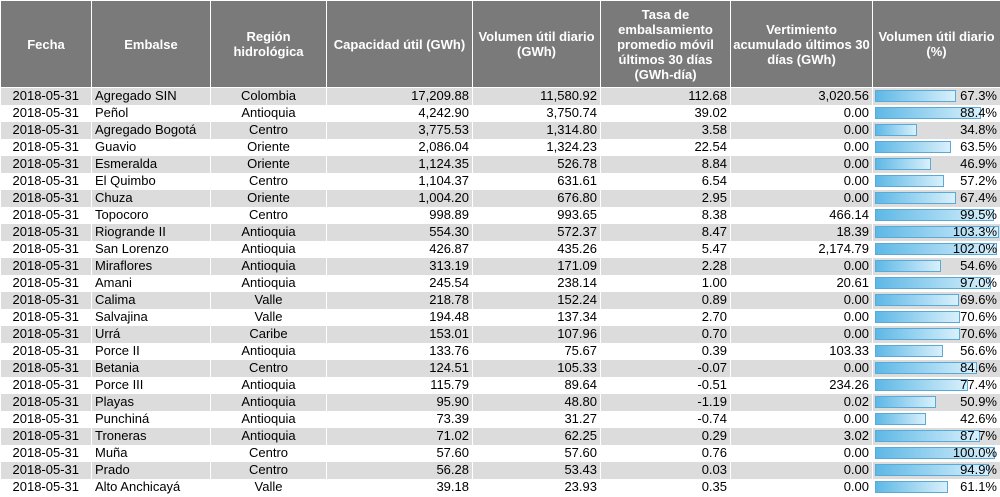 The image size is (1000, 497). What do you see at coordinates (536, 266) in the screenshot?
I see `cell-volumen: 171.09` at bounding box center [536, 266].